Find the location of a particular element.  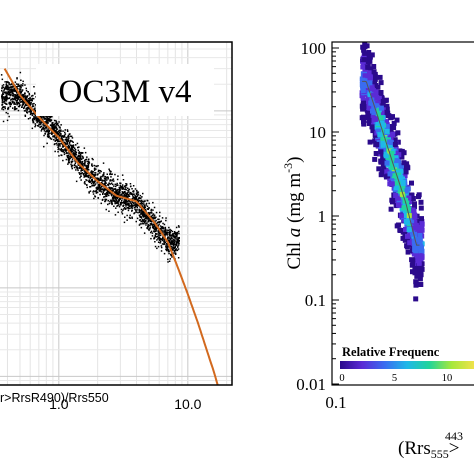

left-x-tick-labels: 1.0 10.0 is located at coordinates (125, 404).